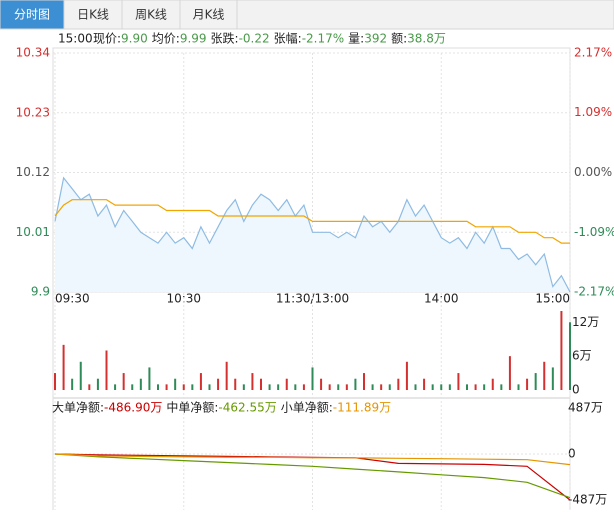  Describe the element at coordinates (552, 299) in the screenshot. I see `x-tick-label: 15:00` at that location.